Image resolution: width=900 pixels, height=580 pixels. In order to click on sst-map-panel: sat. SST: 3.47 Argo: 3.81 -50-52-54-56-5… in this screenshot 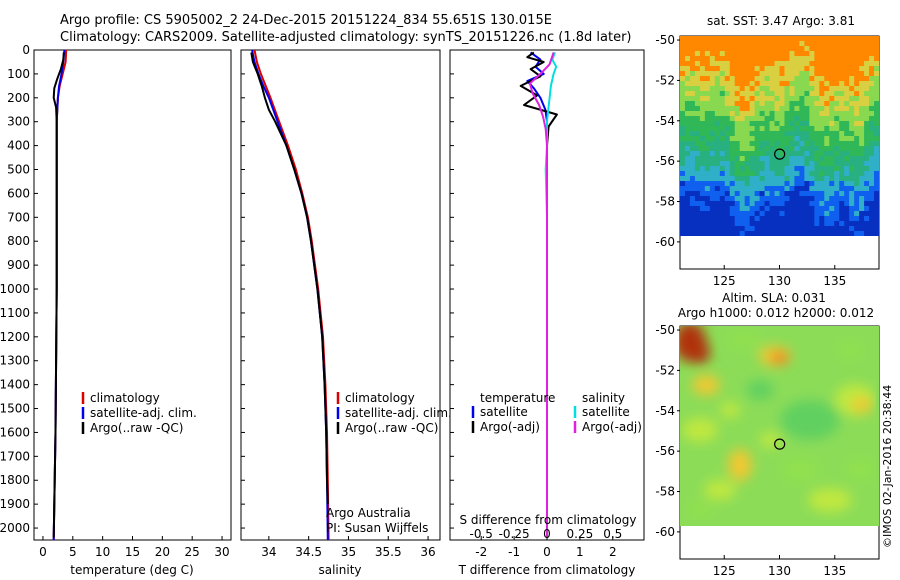, I will do `click(767, 151)`.